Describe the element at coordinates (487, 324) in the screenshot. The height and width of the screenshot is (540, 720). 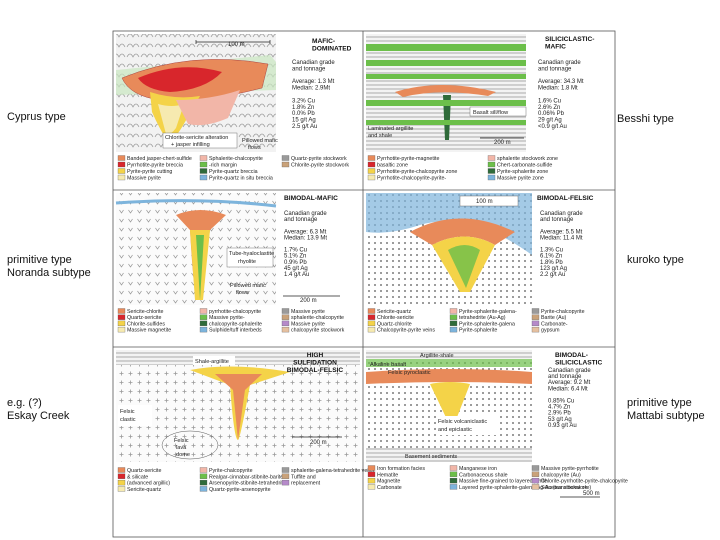
I see `legend-item: Pyrite-sphalerite-galena` at that location.